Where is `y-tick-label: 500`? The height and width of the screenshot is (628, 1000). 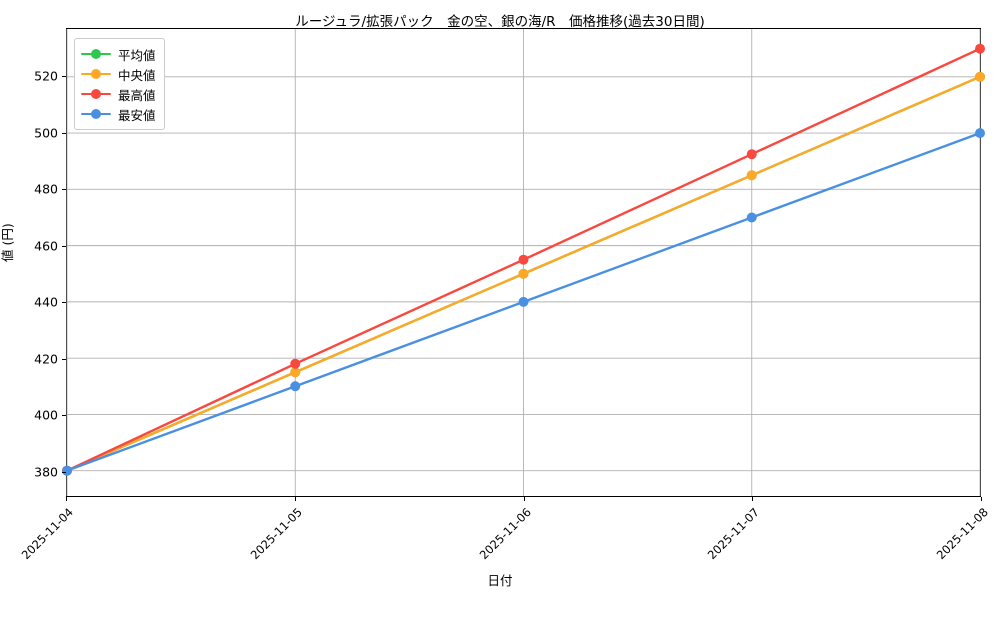
y-tick-label: 500 is located at coordinates (46, 133).